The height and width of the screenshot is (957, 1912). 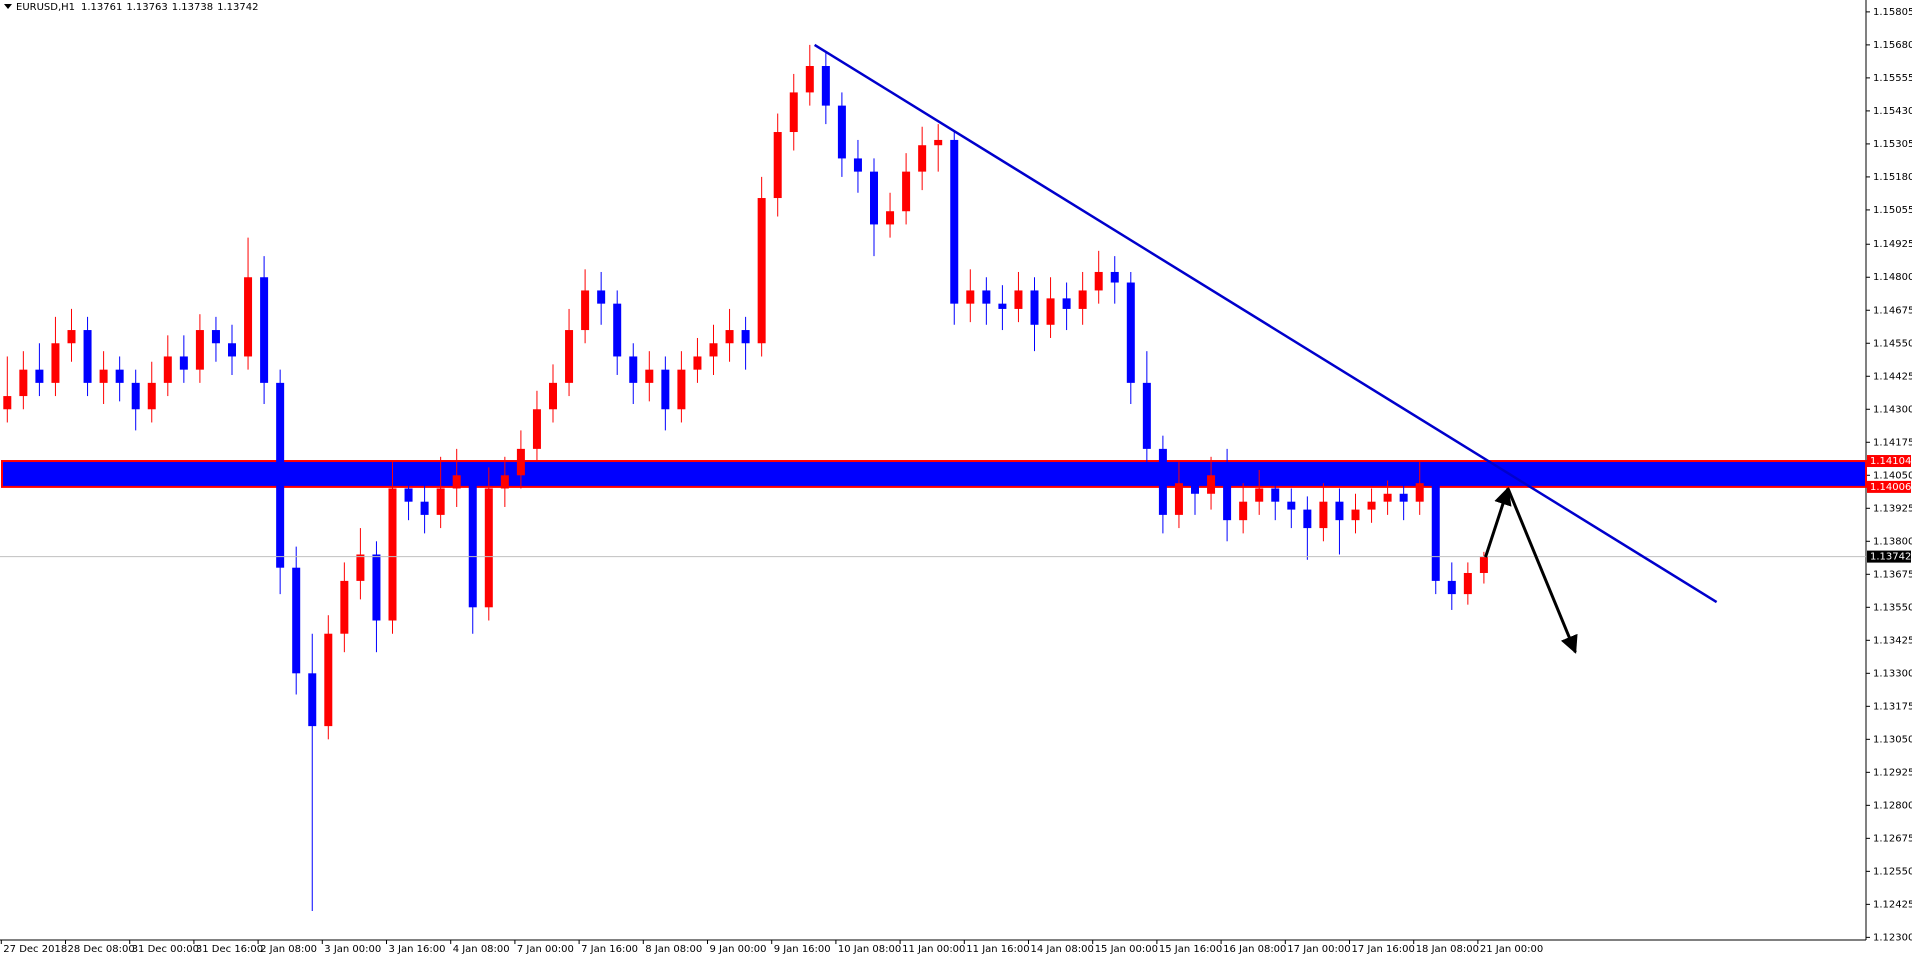 What do you see at coordinates (229, 949) in the screenshot?
I see `x-tick-label: 31 Dec 16:00` at bounding box center [229, 949].